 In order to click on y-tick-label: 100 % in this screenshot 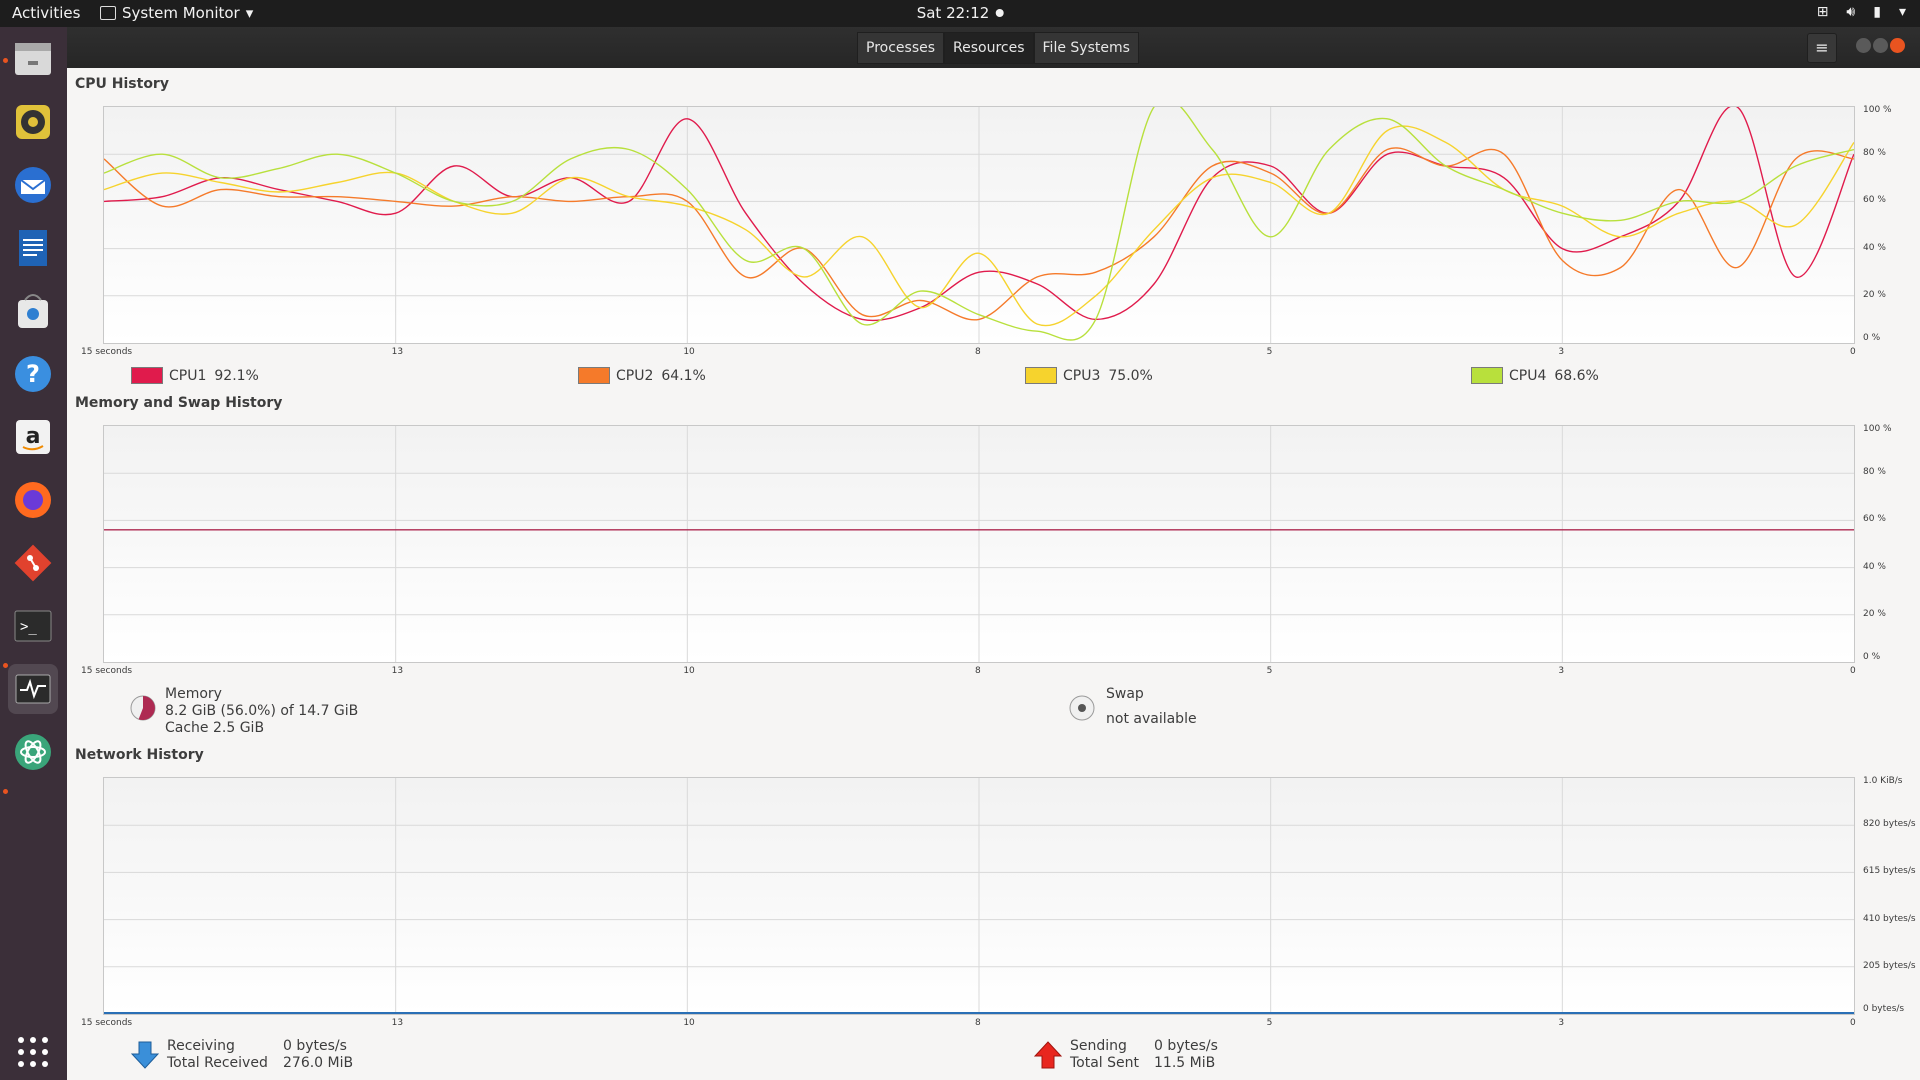, I will do `click(1877, 429)`.